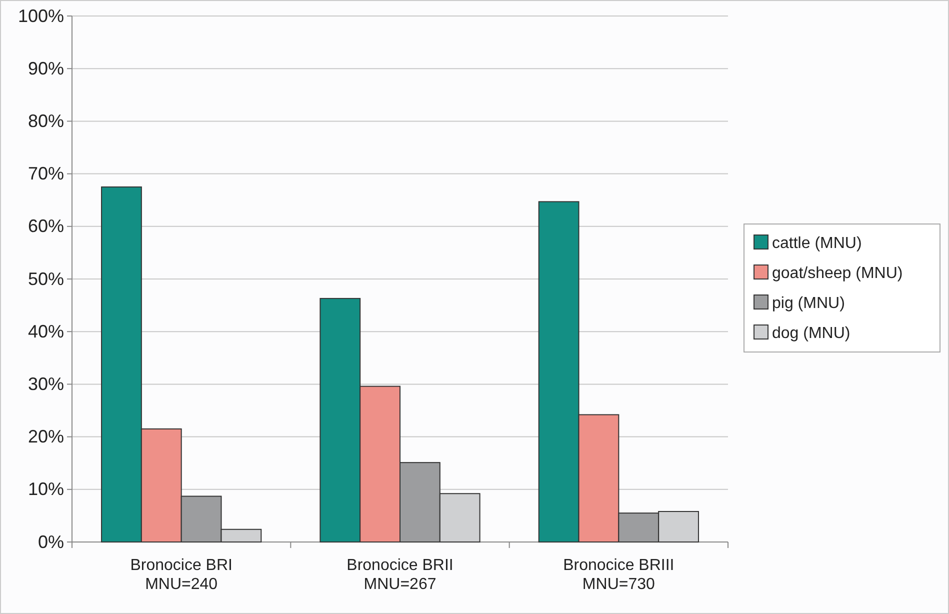  I want to click on y-tick-label: 10%, so click(46, 489).